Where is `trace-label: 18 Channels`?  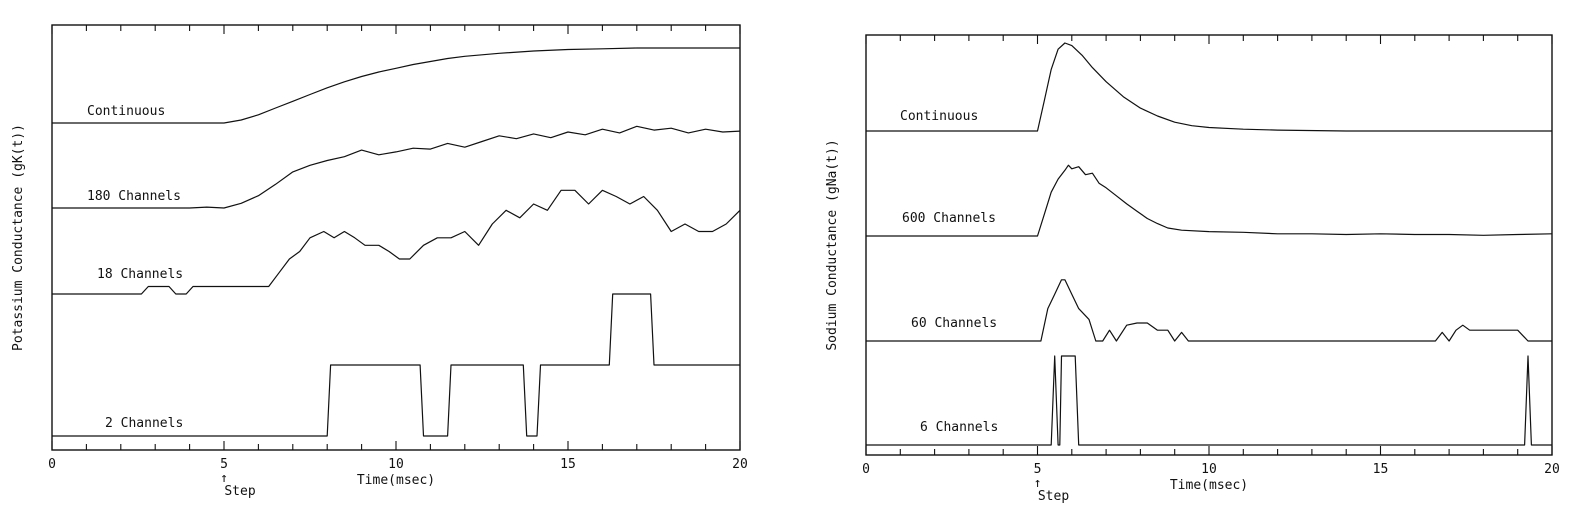
trace-label: 18 Channels is located at coordinates (140, 274).